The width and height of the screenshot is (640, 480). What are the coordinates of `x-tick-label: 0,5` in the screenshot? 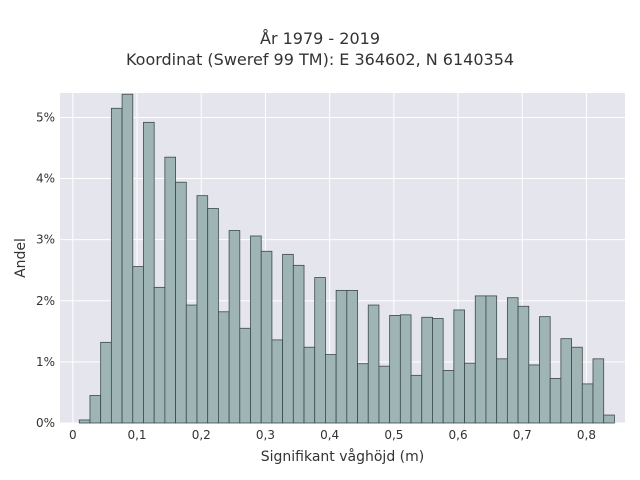 It's located at (393, 435).